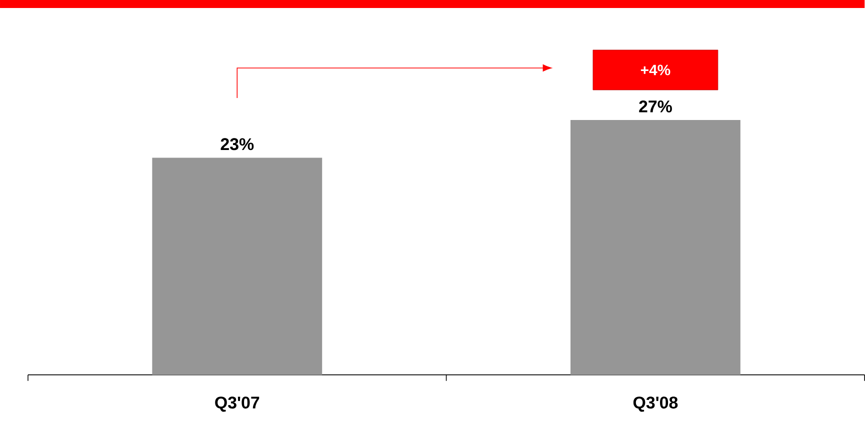 The height and width of the screenshot is (429, 865). What do you see at coordinates (237, 404) in the screenshot?
I see `x-tick-label: Q3'07` at bounding box center [237, 404].